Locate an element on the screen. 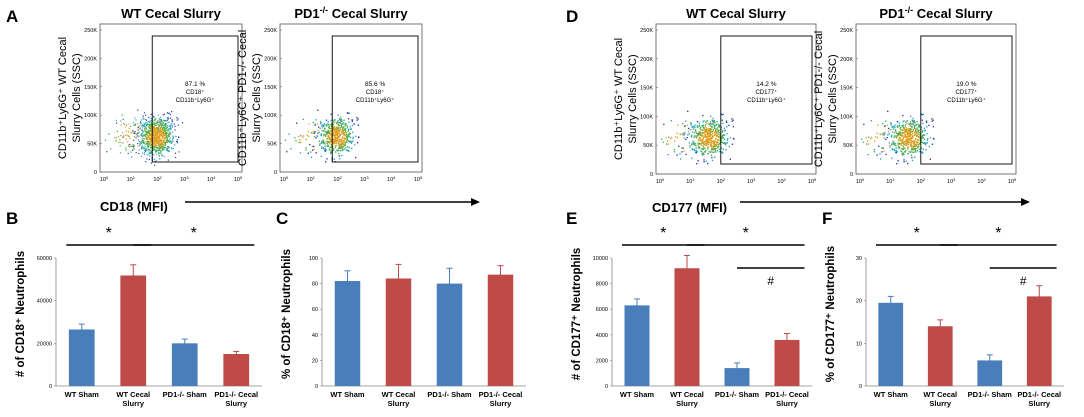 The height and width of the screenshot is (417, 1084). panel-a-plot-1-gate-pct: 87.1 % is located at coordinates (195, 84).